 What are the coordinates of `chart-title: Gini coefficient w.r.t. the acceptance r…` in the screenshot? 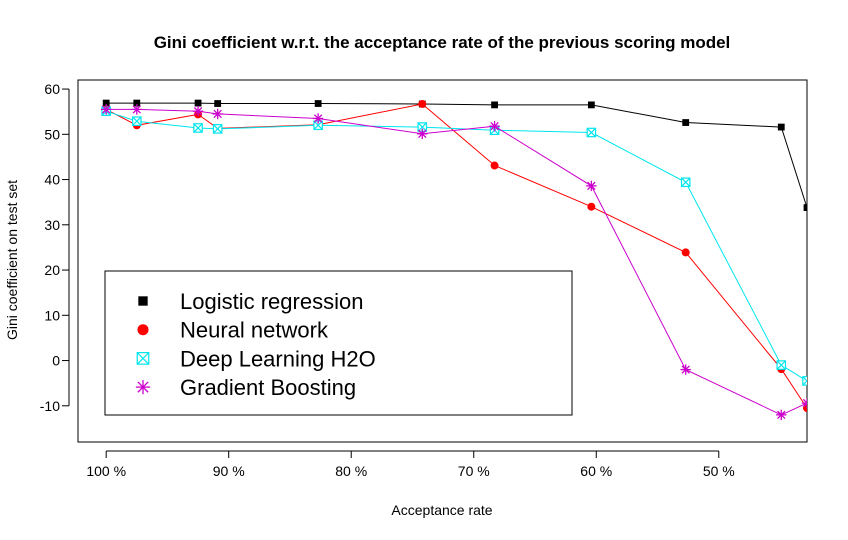 It's located at (442, 42).